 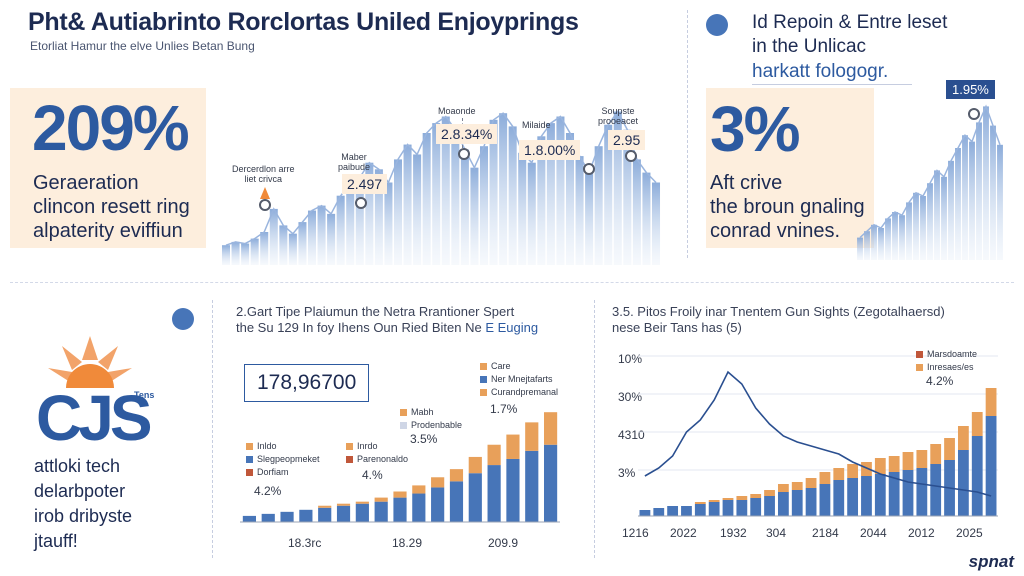 What do you see at coordinates (108, 231) in the screenshot?
I see `left-stat-line-3: alpaterity eviffiun` at bounding box center [108, 231].